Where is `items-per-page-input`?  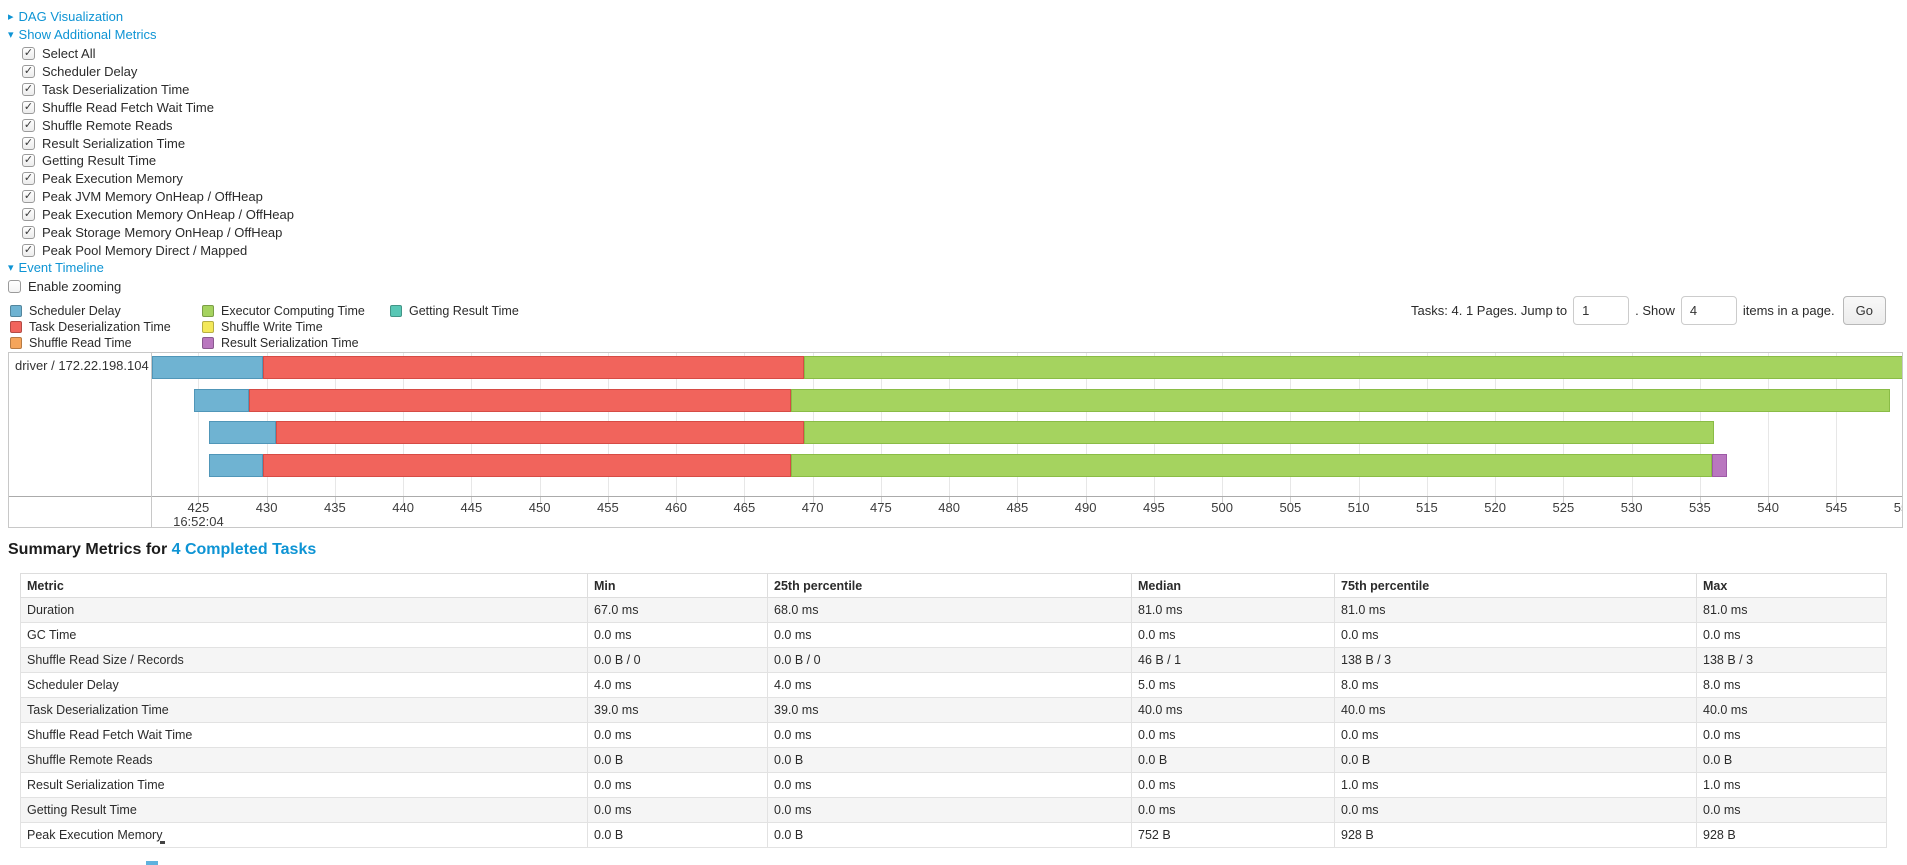
items-per-page-input is located at coordinates (1708, 310).